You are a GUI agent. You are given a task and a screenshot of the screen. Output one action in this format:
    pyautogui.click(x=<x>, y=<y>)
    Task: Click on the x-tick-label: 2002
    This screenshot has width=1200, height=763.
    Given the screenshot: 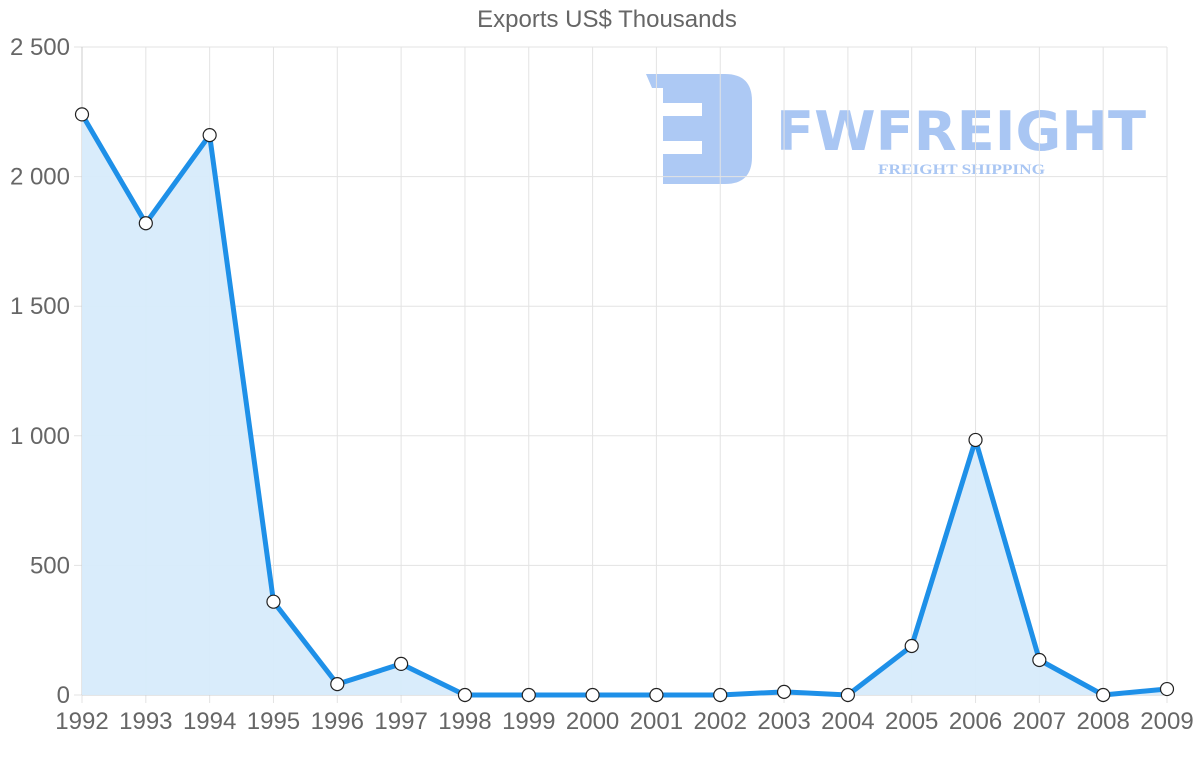 What is the action you would take?
    pyautogui.click(x=720, y=721)
    